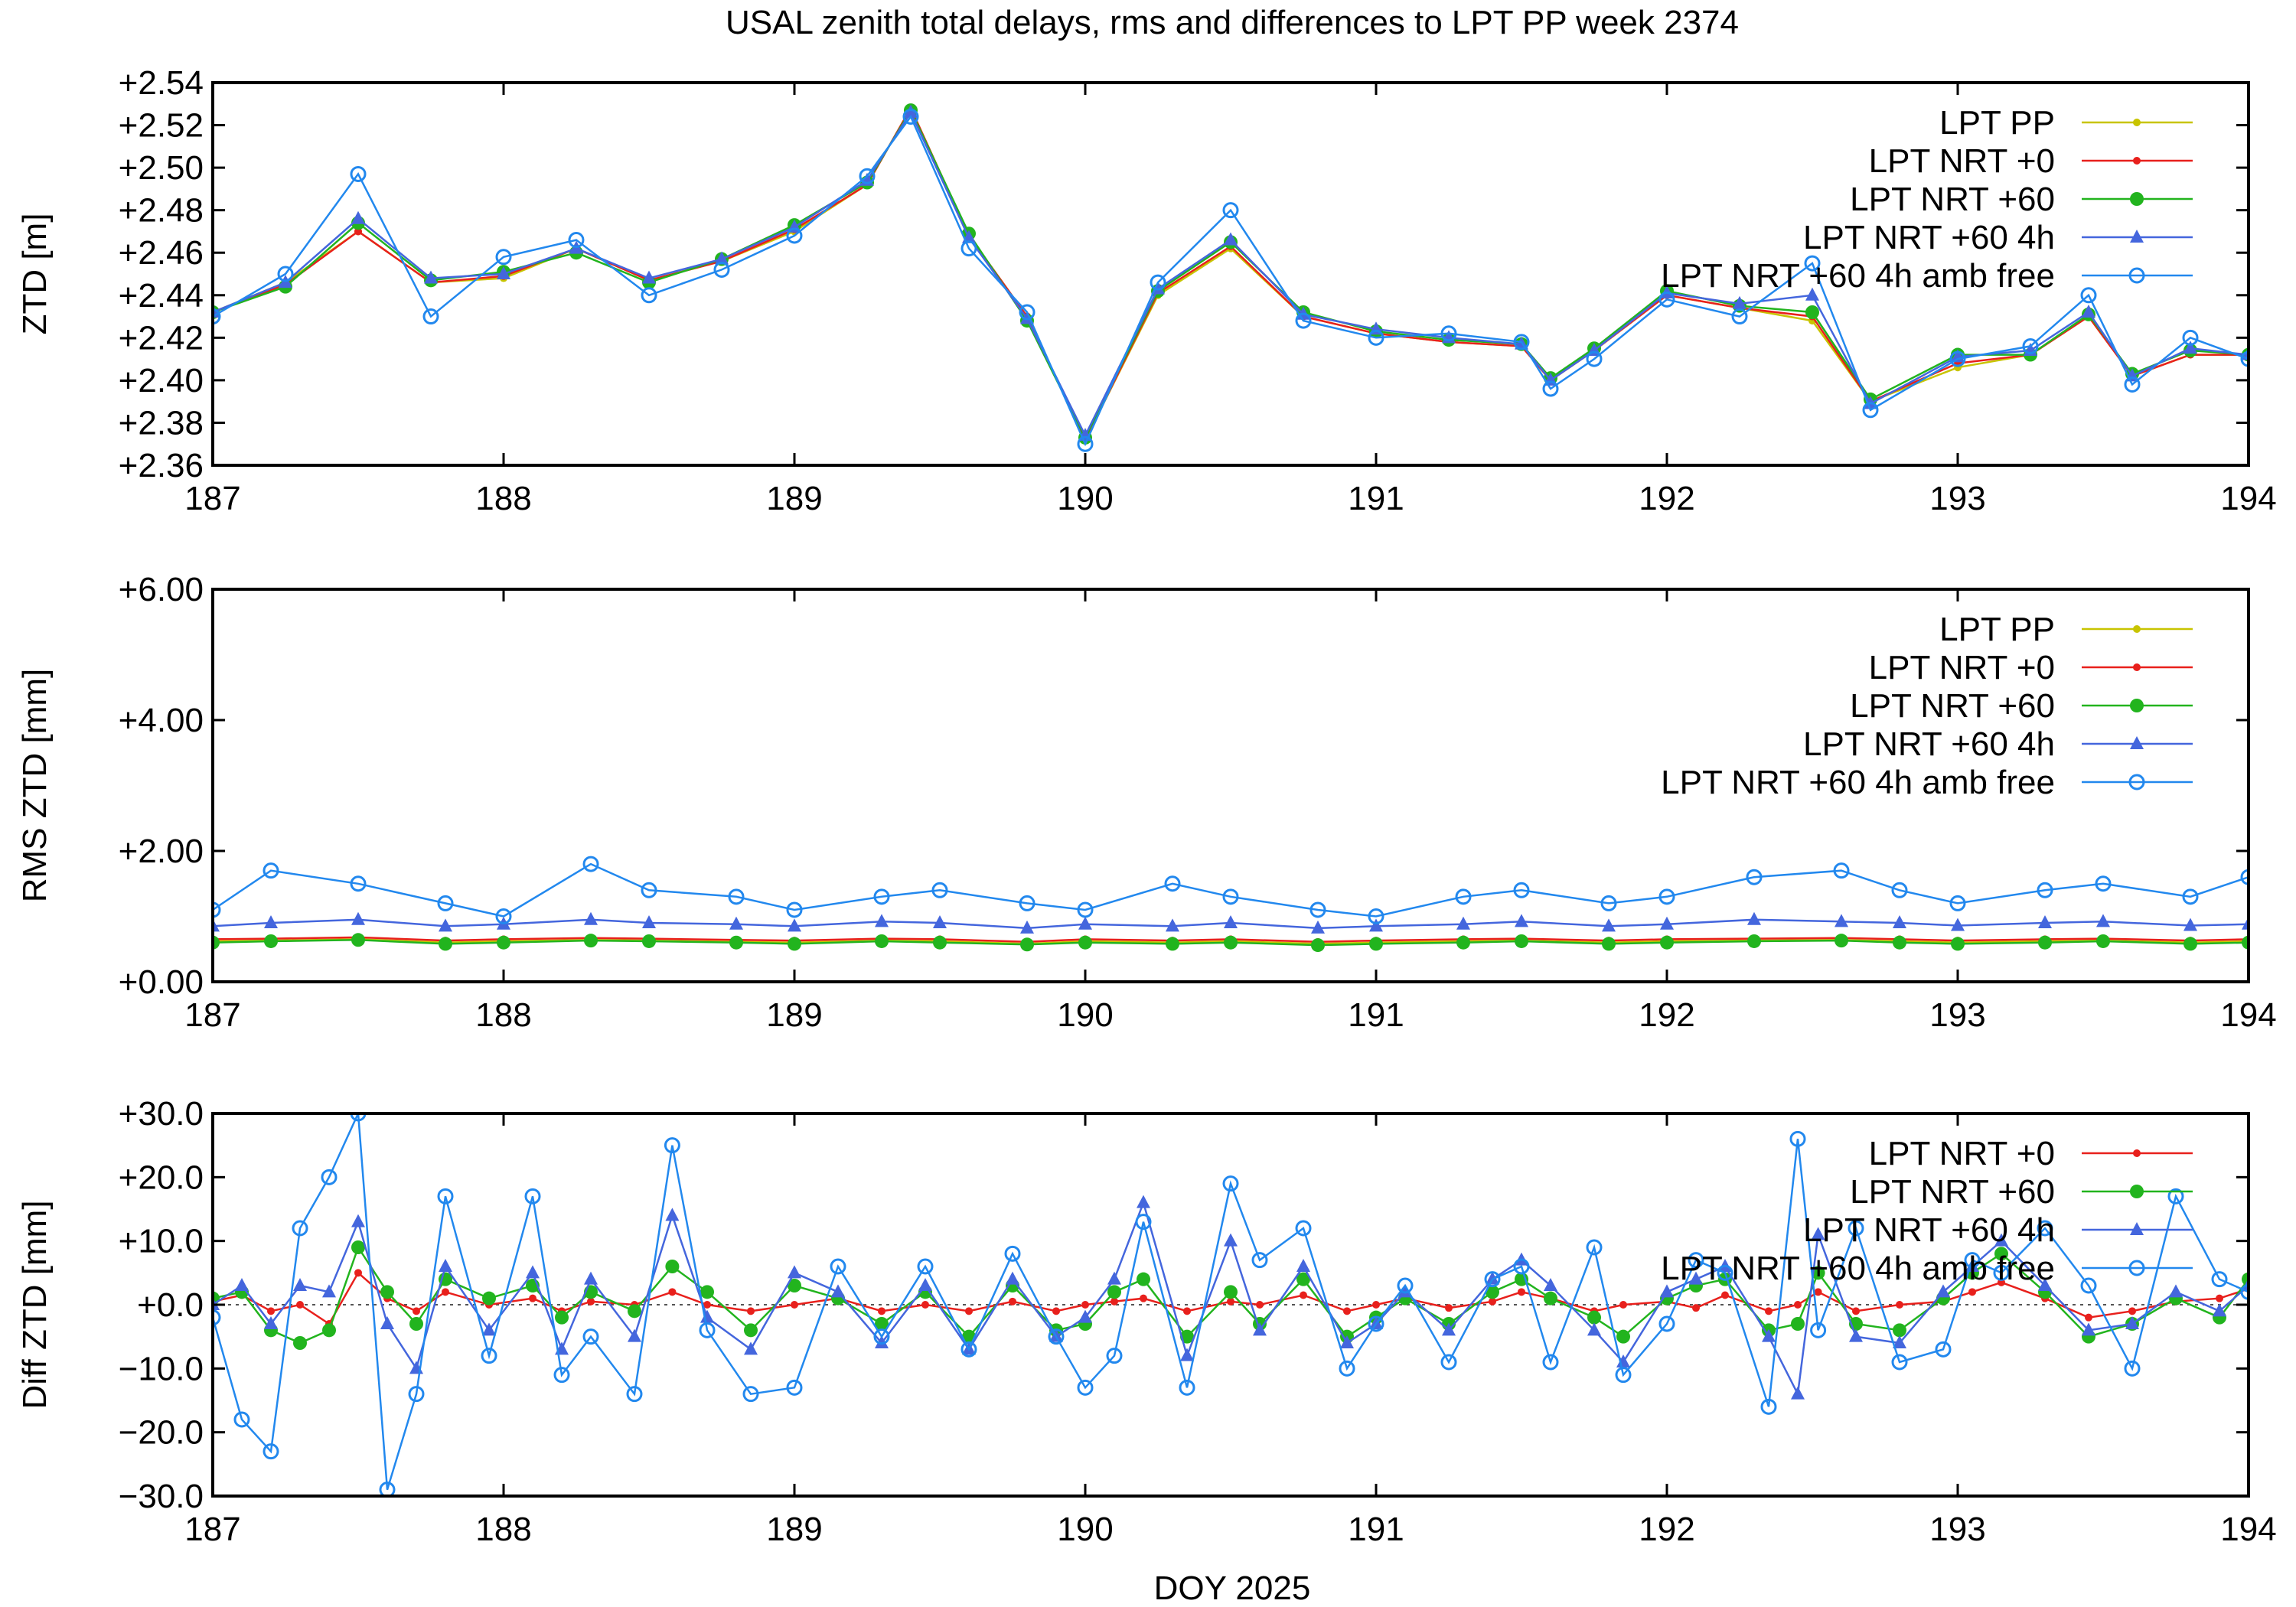  What do you see at coordinates (2031, 667) in the screenshot?
I see `legend-item-lpt-nrt-0: LPT NRT +0` at bounding box center [2031, 667].